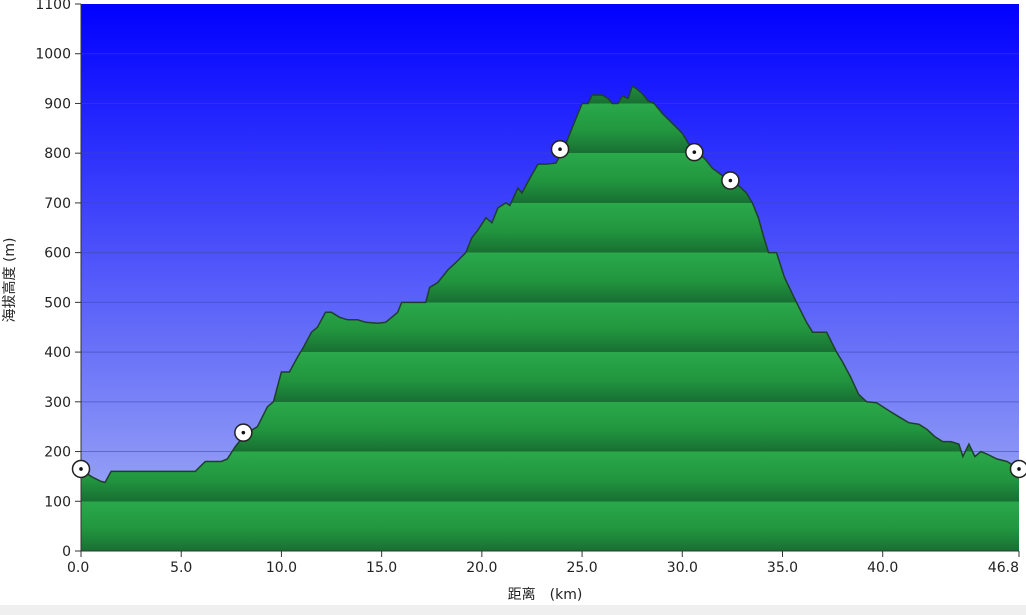 The image size is (1026, 615). What do you see at coordinates (9, 279) in the screenshot?
I see `y-axis-title: 海拔高度 (m)` at bounding box center [9, 279].